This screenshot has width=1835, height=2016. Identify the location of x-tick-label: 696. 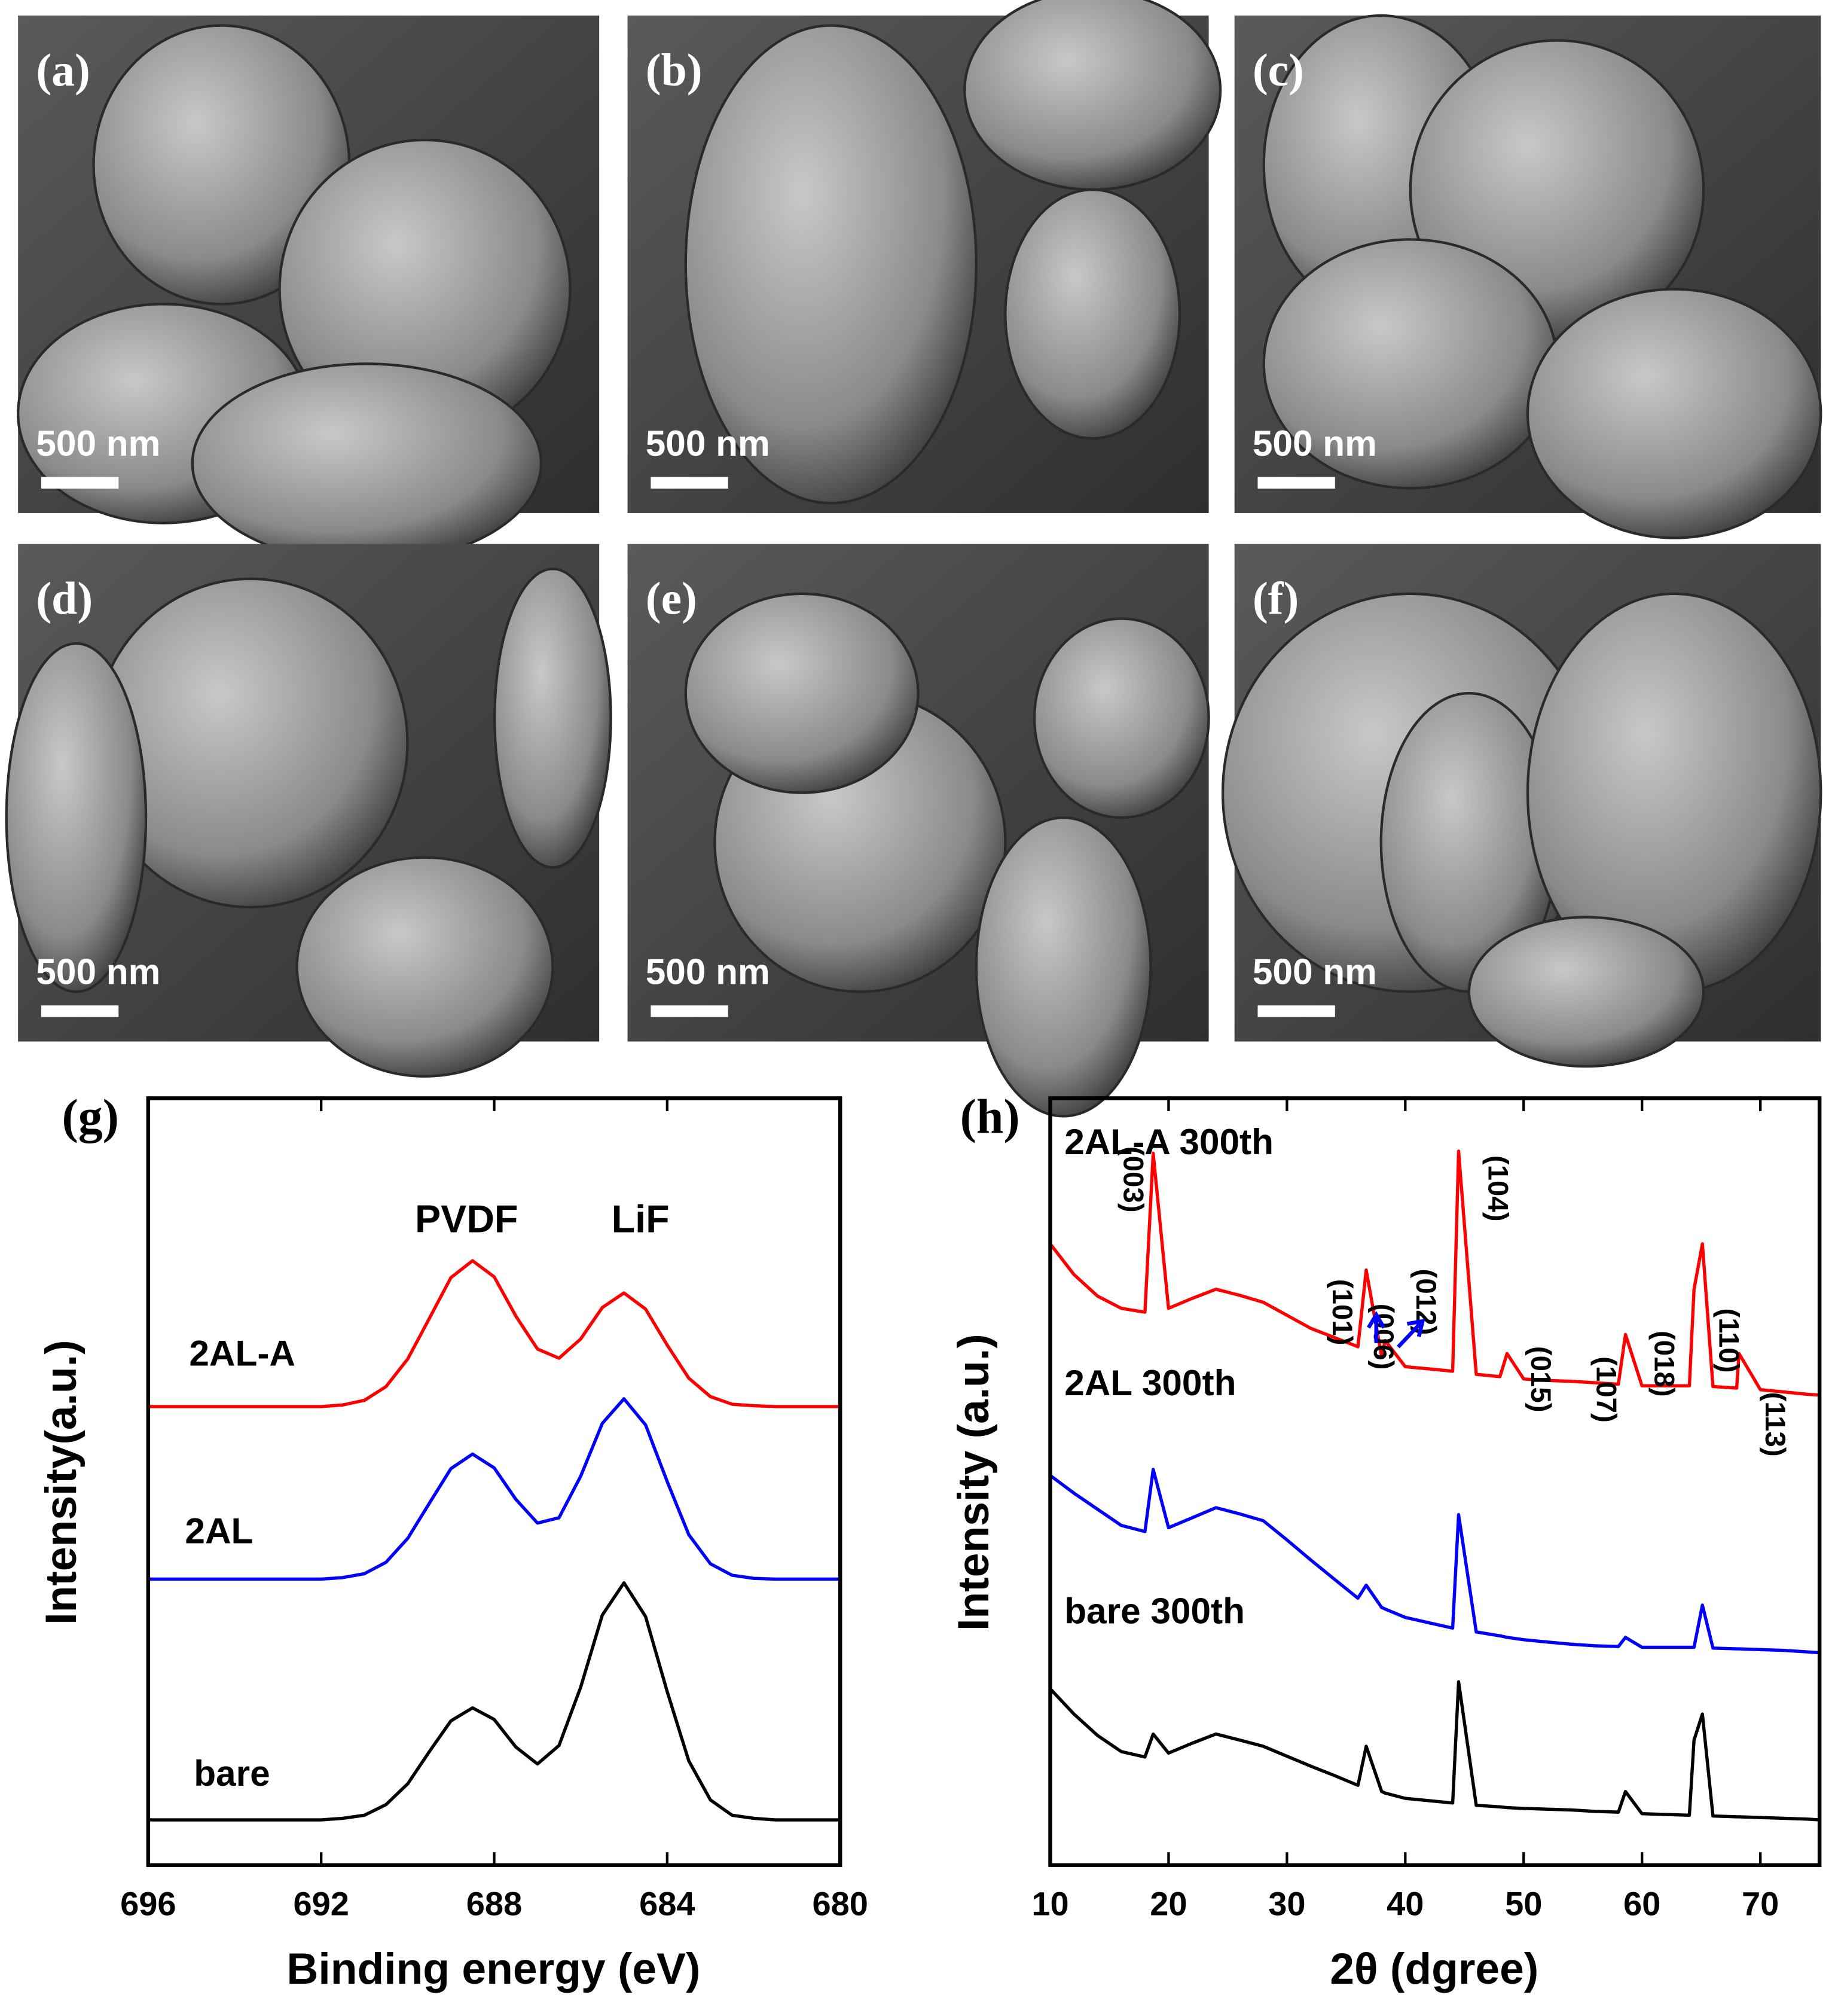
(148, 1903).